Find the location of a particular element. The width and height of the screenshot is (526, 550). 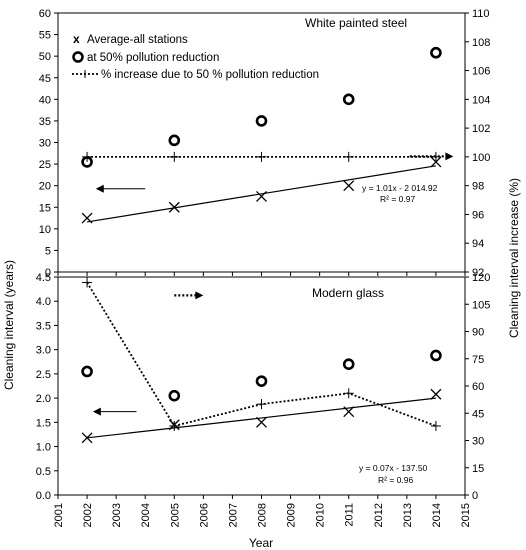

x-tick-label: 2015 is located at coordinates (466, 515).